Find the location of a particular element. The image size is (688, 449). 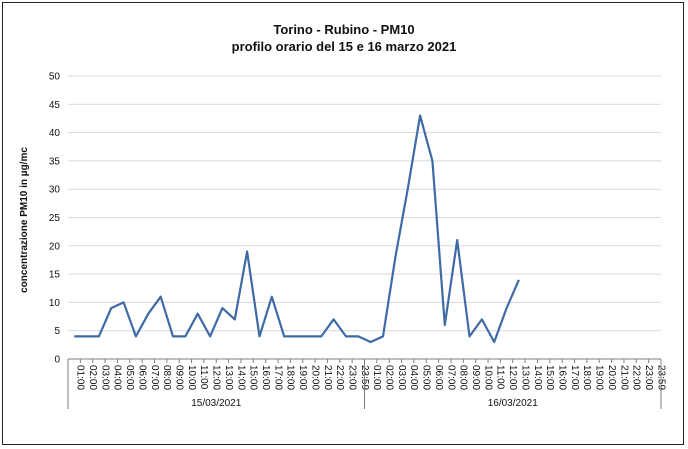

y-tick-label: 25 is located at coordinates (55, 218).